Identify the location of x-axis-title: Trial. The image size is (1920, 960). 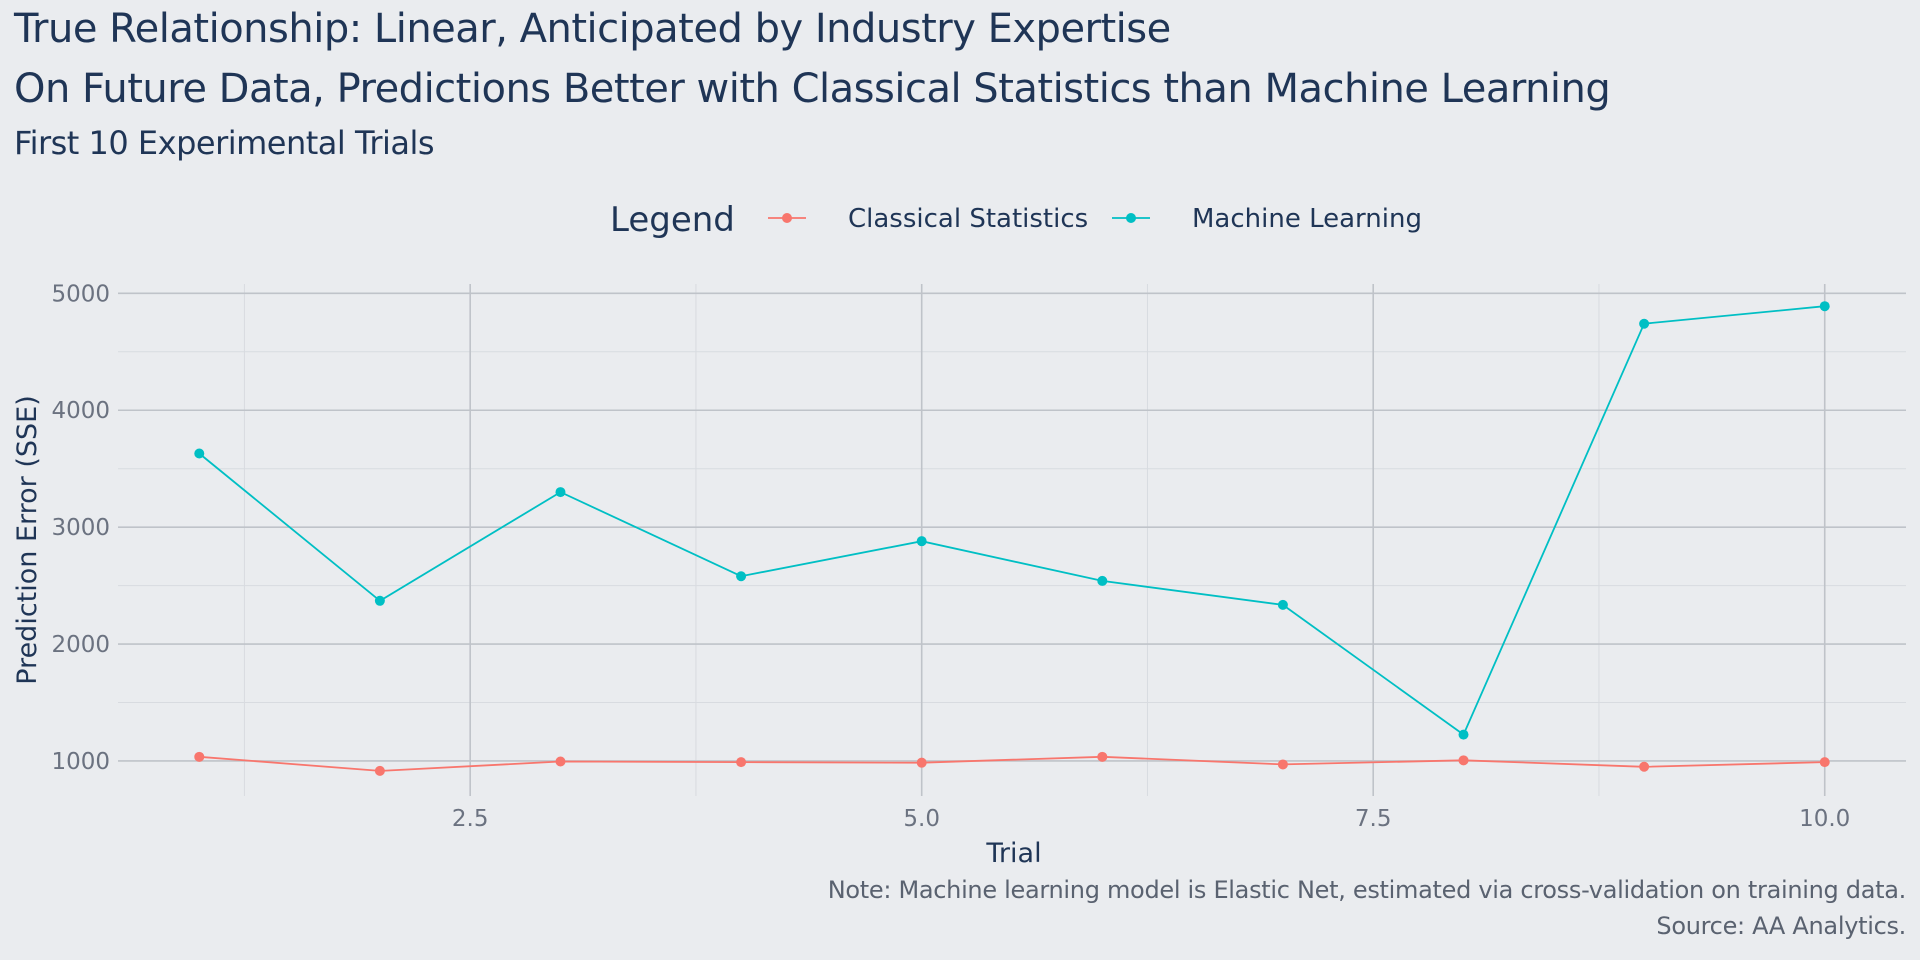
(1013, 853).